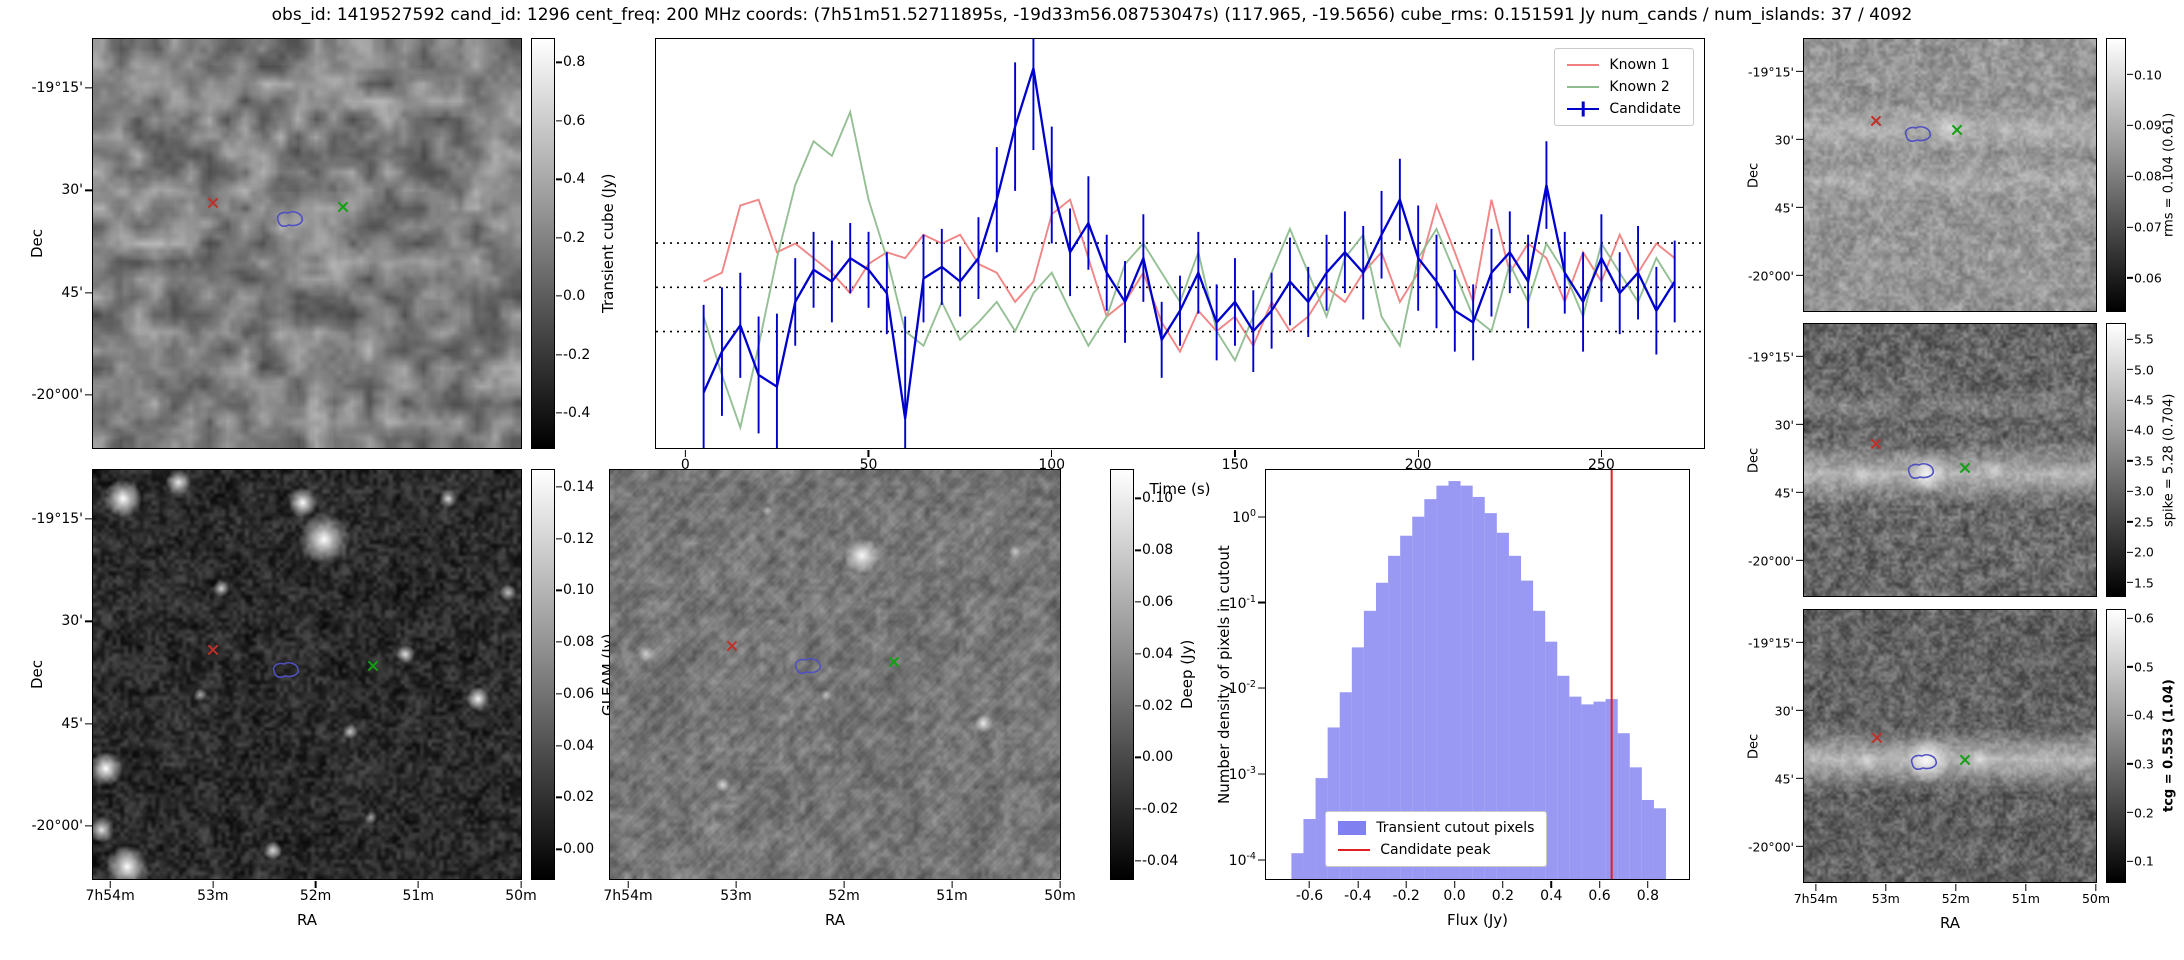 The height and width of the screenshot is (960, 2184). I want to click on rms-panel: -19°15' 30' 45' -20°00' Dec, so click(1922, 175).